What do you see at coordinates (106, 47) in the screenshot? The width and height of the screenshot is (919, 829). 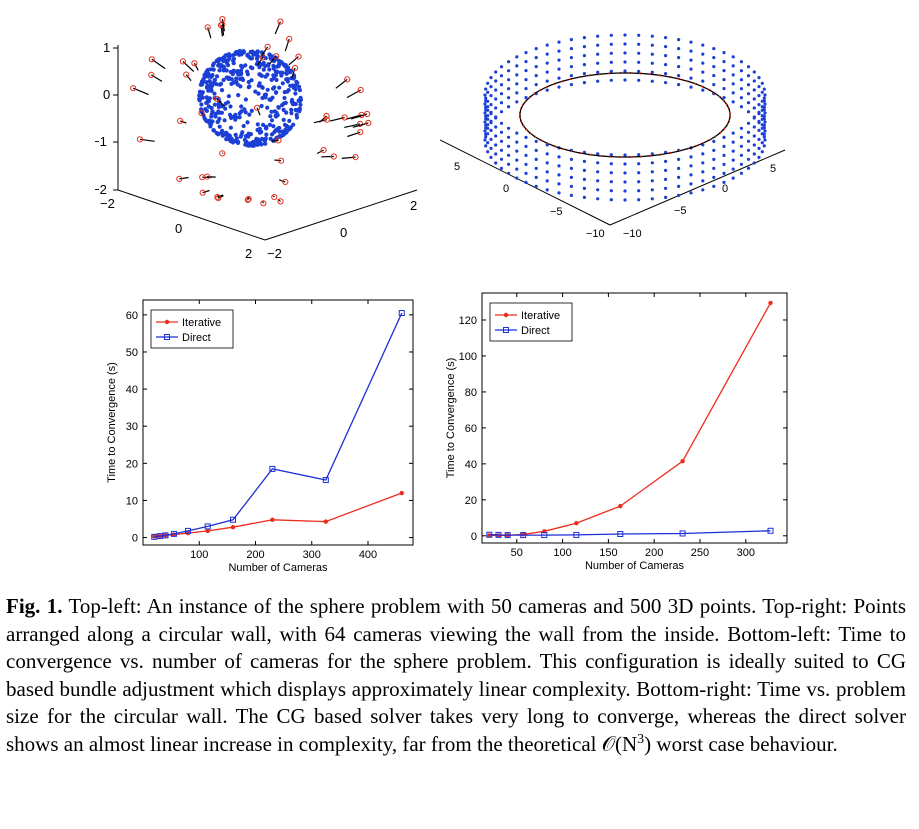 I see `z-tick-label: 1` at bounding box center [106, 47].